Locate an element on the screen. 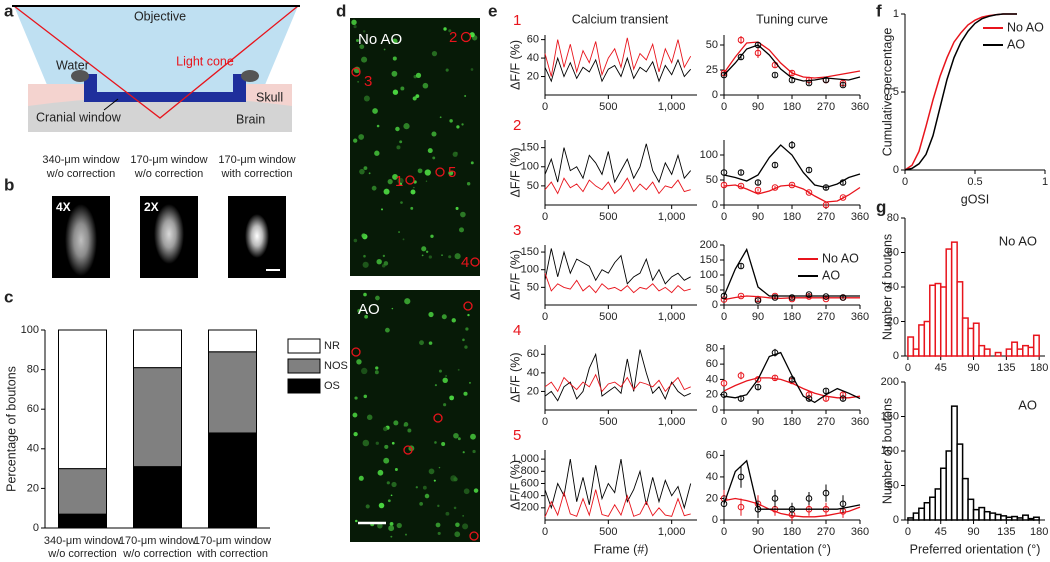  x-tick-label: 90 is located at coordinates (758, 532).